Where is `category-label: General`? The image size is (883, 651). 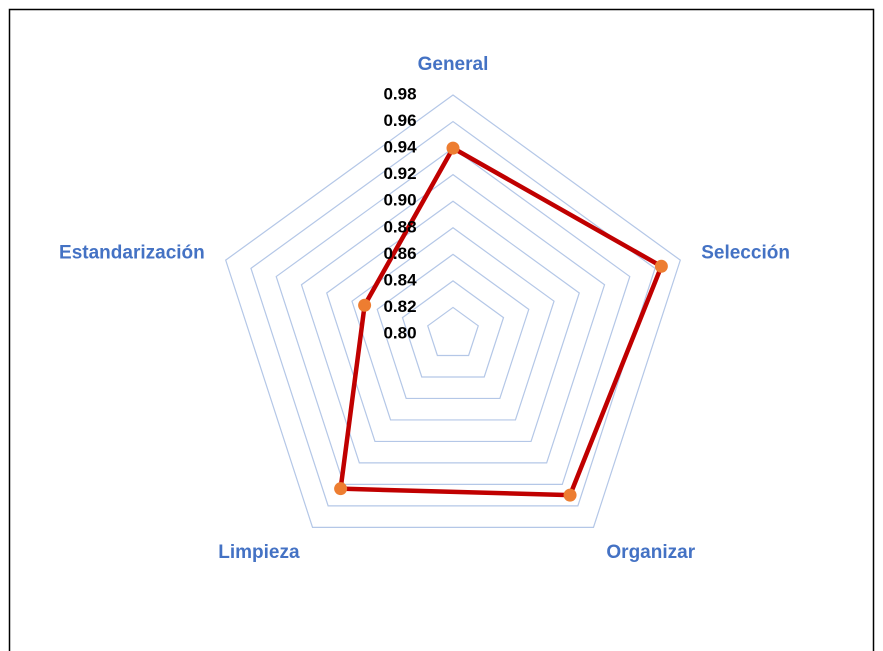 category-label: General is located at coordinates (453, 64).